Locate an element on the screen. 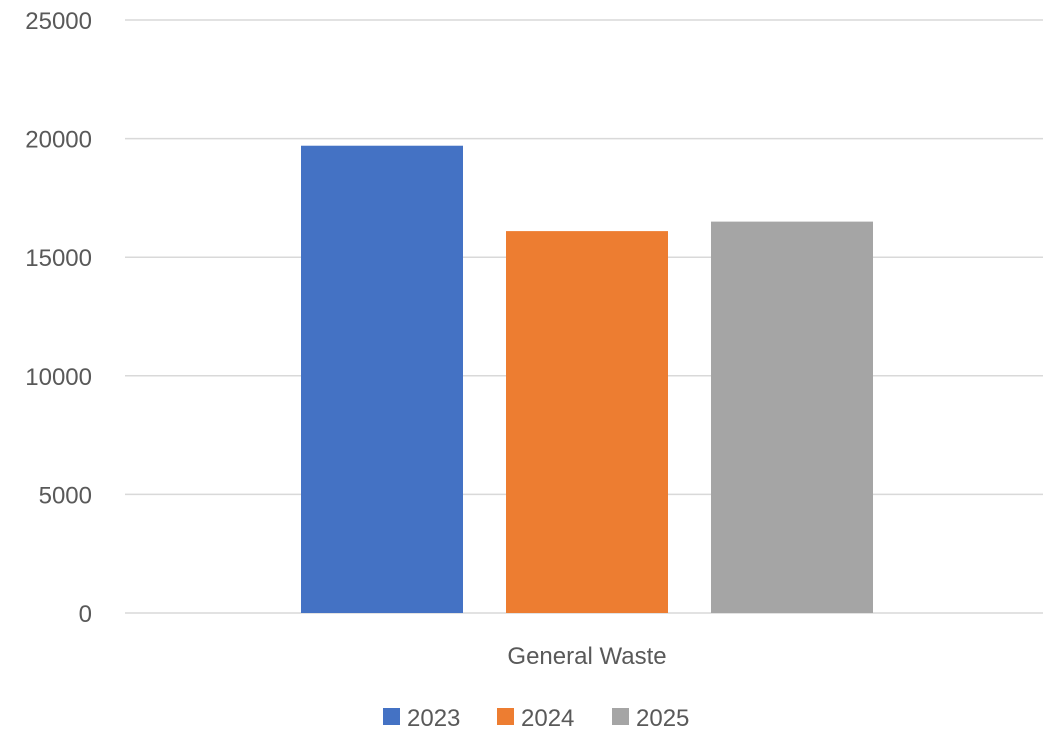  legend: 2023 2024 2025 is located at coordinates (536, 718).